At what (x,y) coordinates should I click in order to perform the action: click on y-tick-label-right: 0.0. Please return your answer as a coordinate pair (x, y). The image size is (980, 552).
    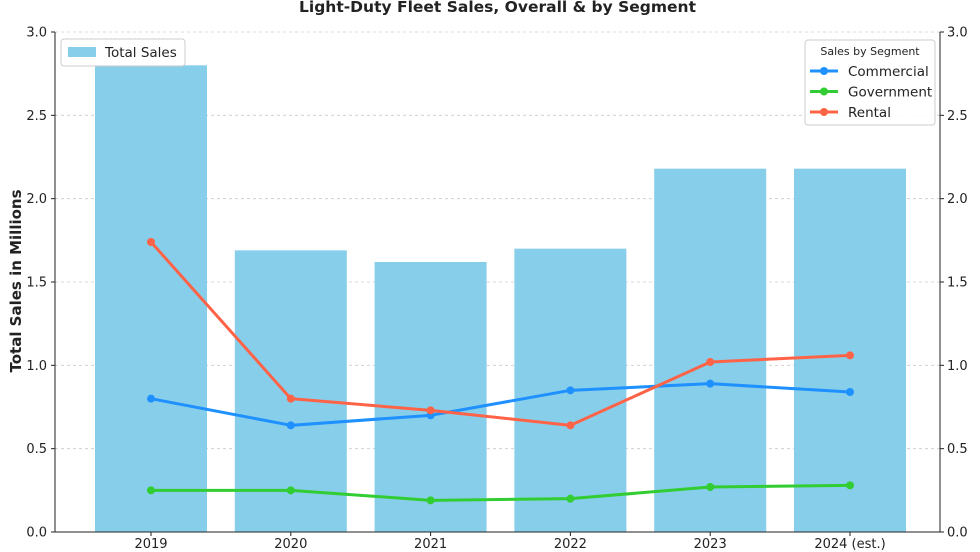
    Looking at the image, I should click on (957, 533).